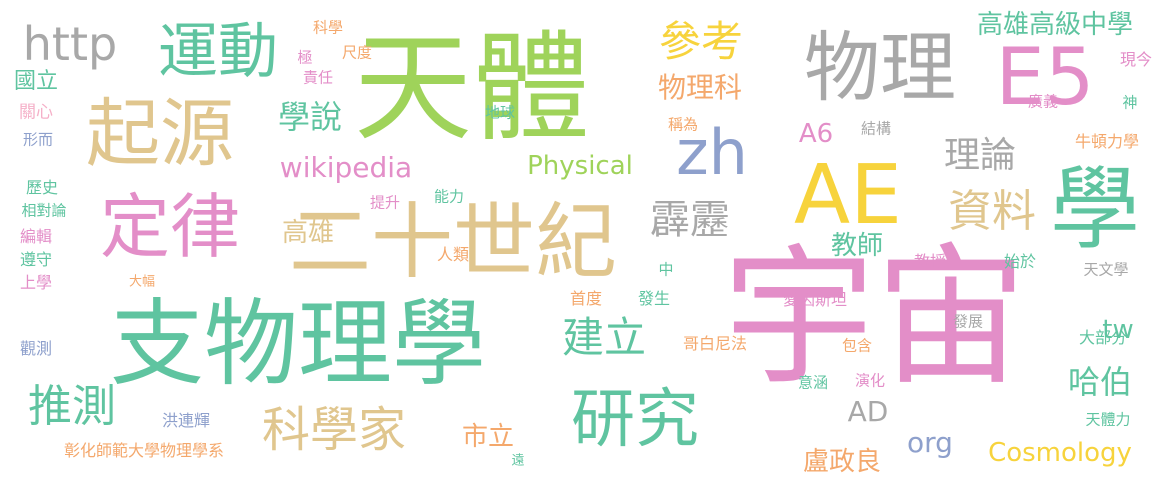 This screenshot has height=482, width=1175. I want to click on word-wikipedia: wikipedia, so click(346, 167).